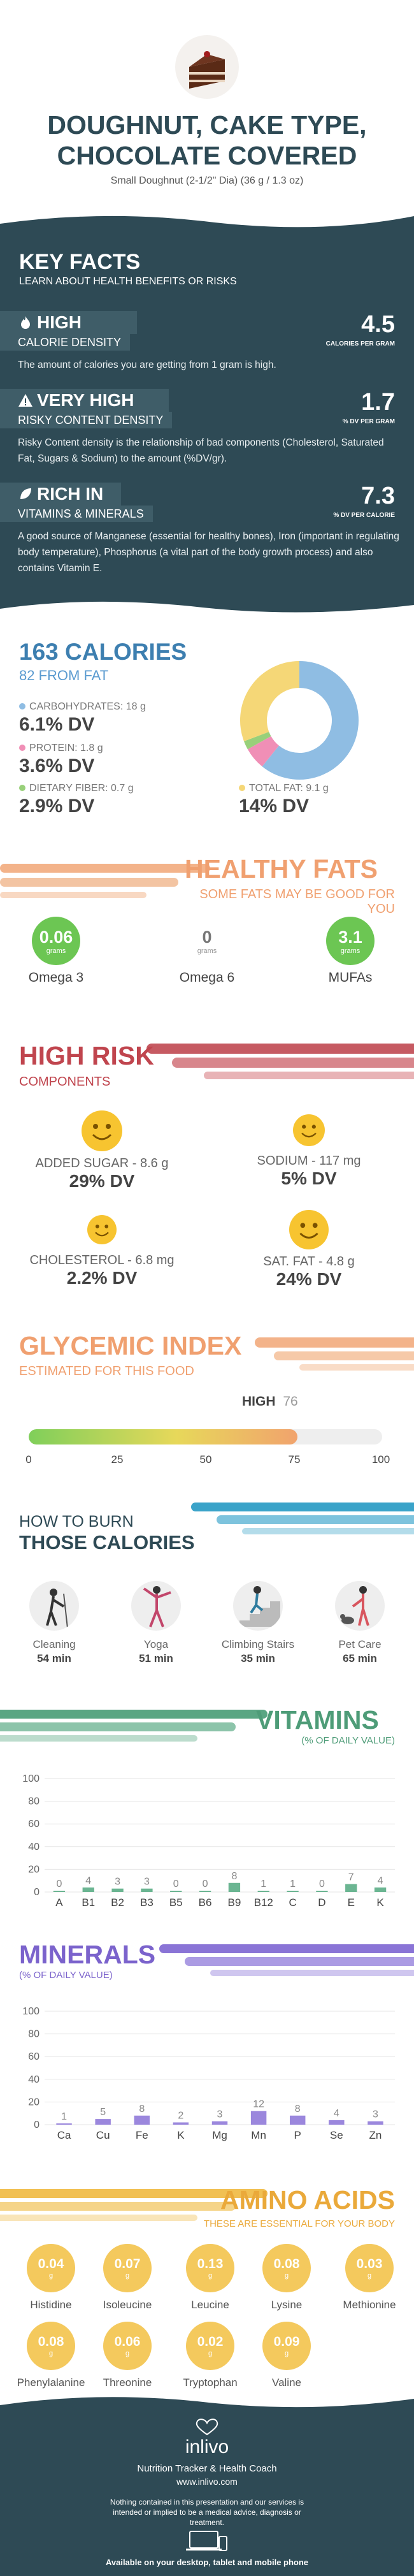 Image resolution: width=414 pixels, height=2576 pixels. Describe the element at coordinates (208, 2073) in the screenshot. I see `minerals-bar-chart: 0 20 40 60 80 100 1 Ca 5 Cu 8 Fe 2 K 3 Mg 12 Mn 8 P 4 Se 3 Zn` at that location.